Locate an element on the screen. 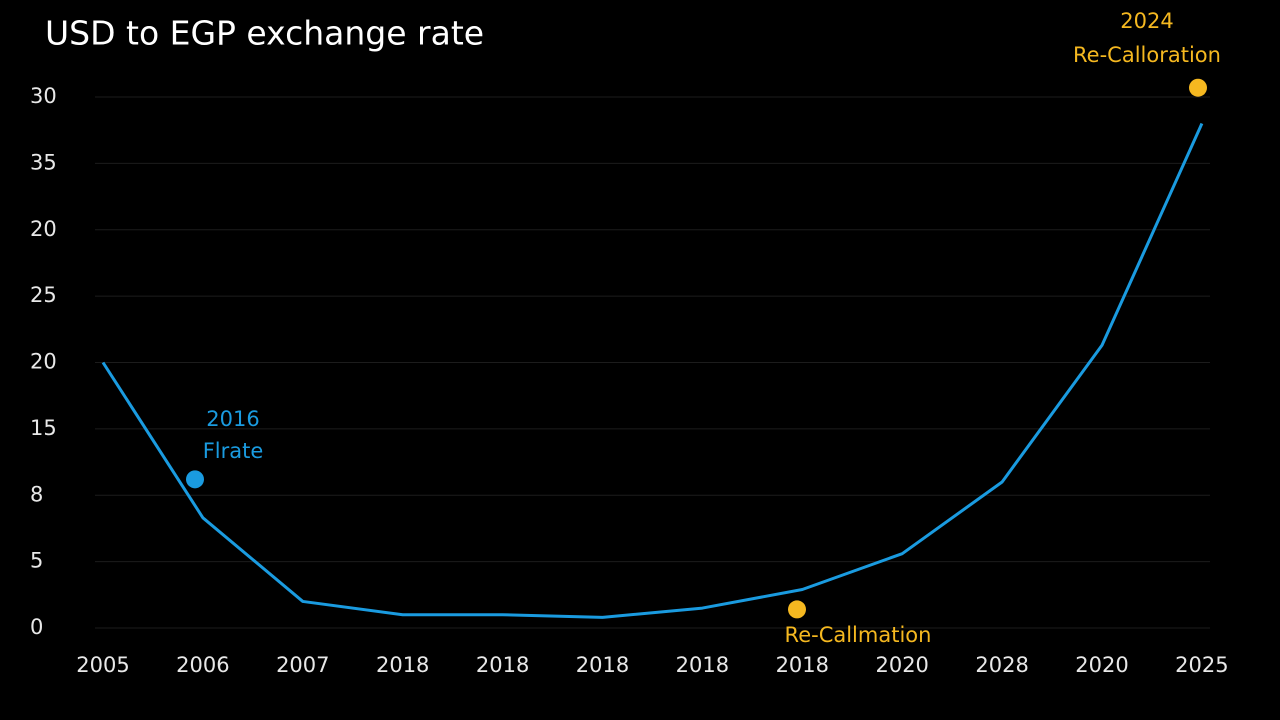  x-tick-label: 2005 is located at coordinates (102, 665).